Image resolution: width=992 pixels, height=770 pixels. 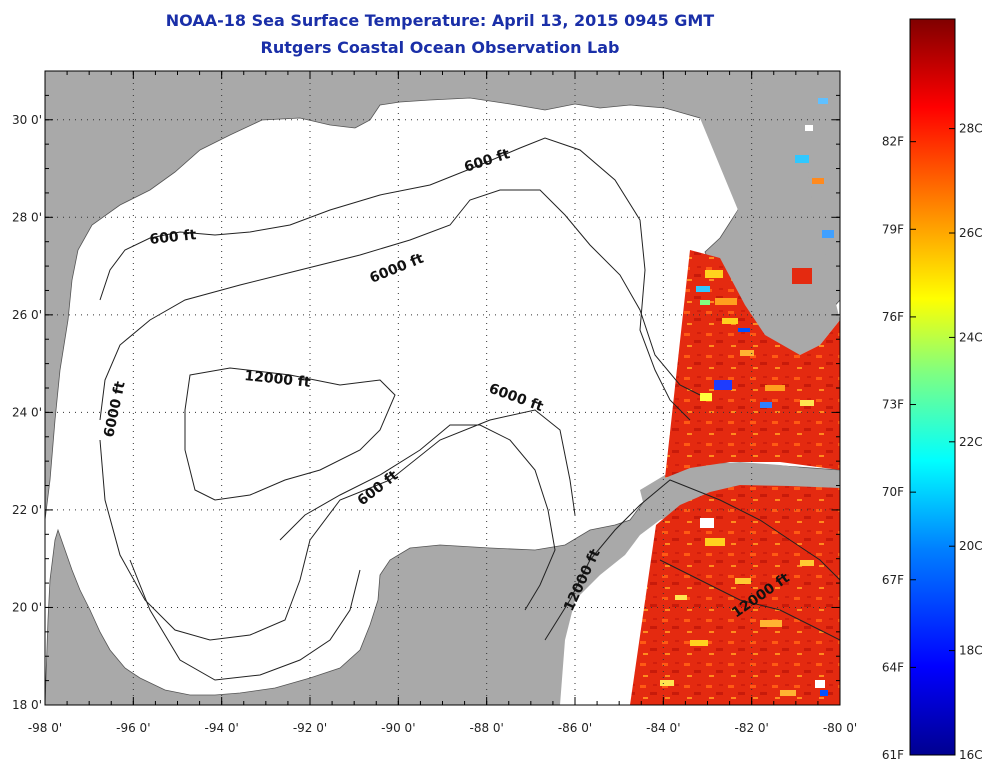 I want to click on colorbar-c-label: 18C, so click(x=971, y=651).